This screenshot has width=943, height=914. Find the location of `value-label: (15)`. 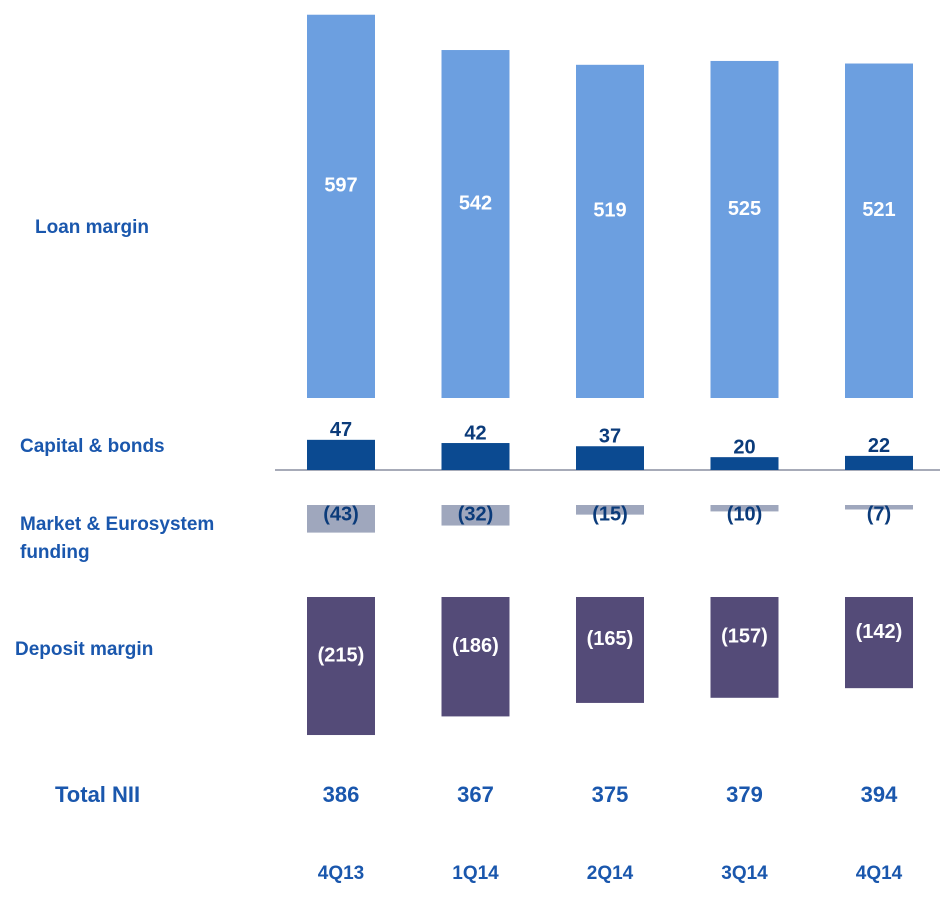

value-label: (15) is located at coordinates (610, 514).